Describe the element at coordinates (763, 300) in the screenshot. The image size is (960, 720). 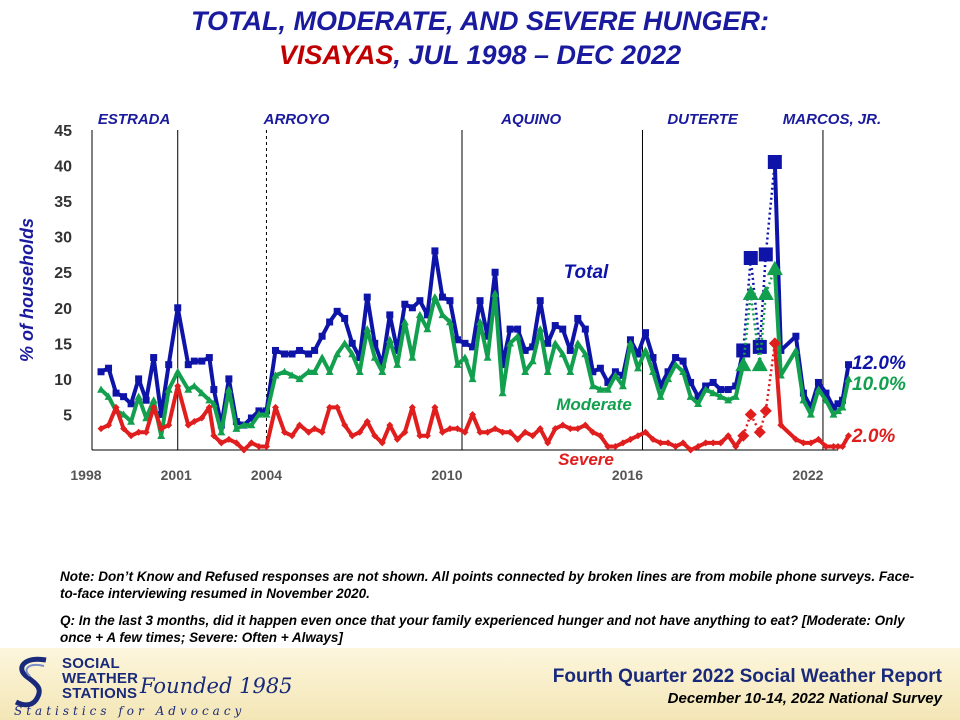
I see `series-dashed-total` at that location.